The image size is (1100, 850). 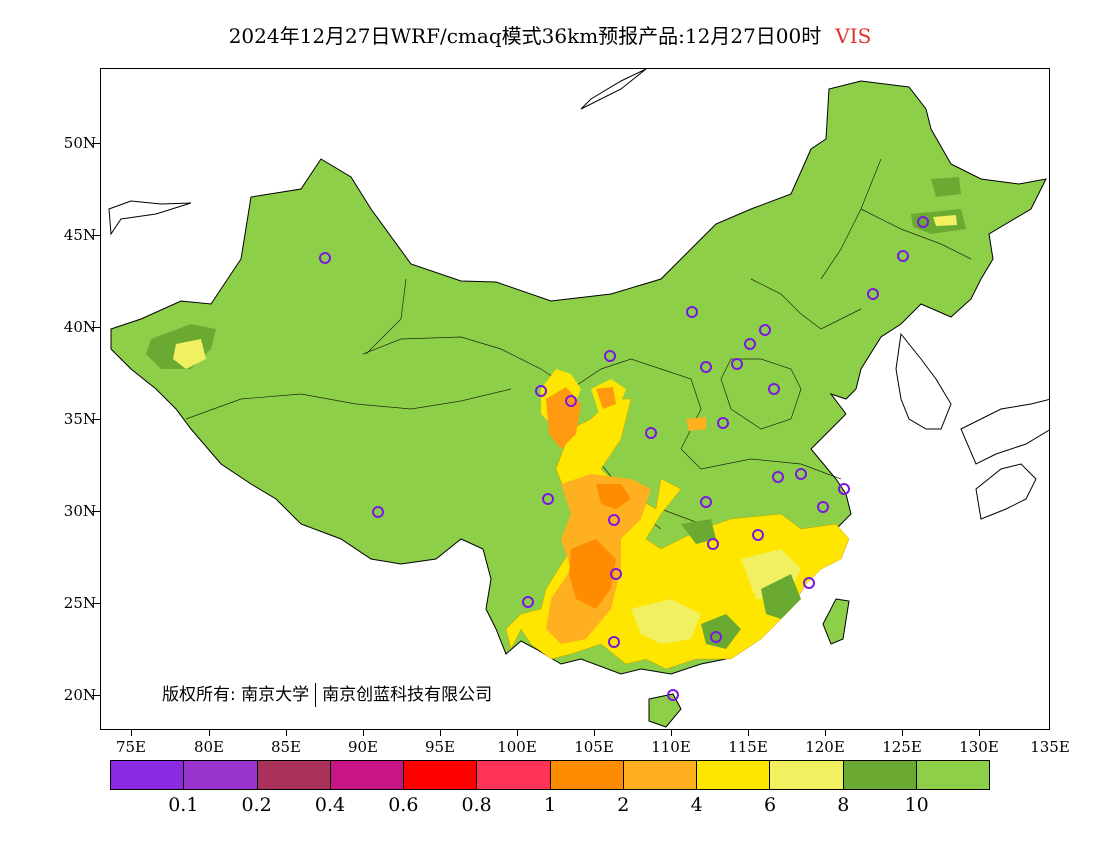 What do you see at coordinates (770, 805) in the screenshot?
I see `legend-label: 6` at bounding box center [770, 805].